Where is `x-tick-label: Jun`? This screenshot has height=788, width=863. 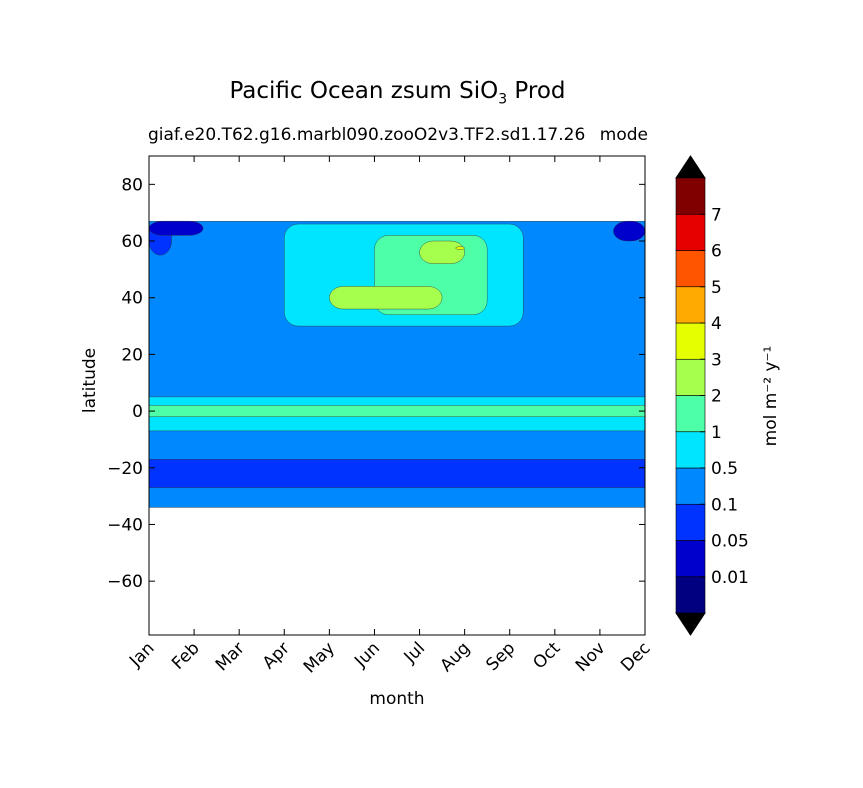 x-tick-label: Jun is located at coordinates (367, 655).